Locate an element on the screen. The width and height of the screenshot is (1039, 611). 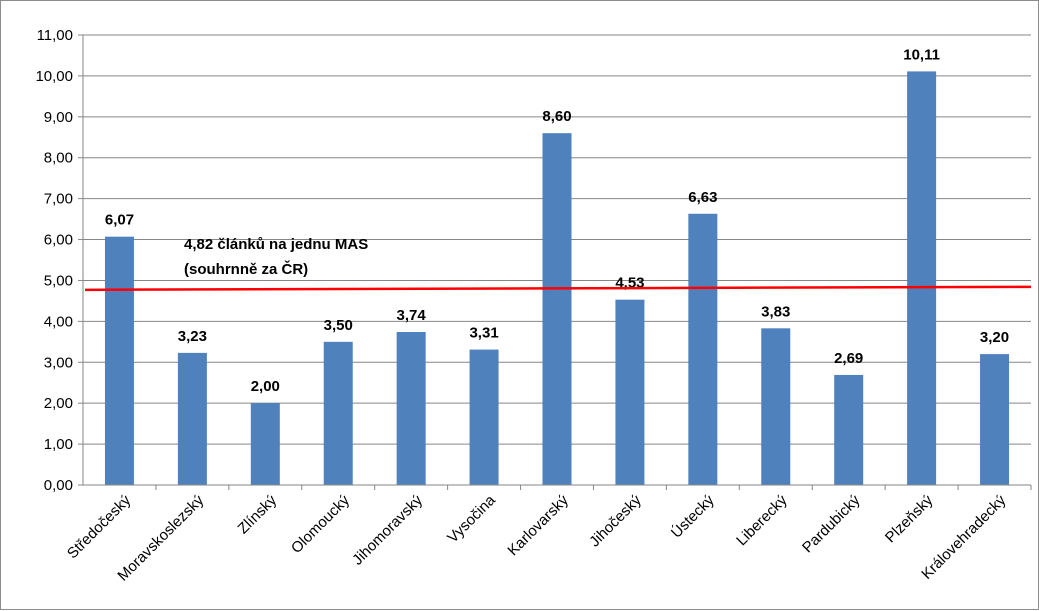
data-label: 2,00 is located at coordinates (265, 386).